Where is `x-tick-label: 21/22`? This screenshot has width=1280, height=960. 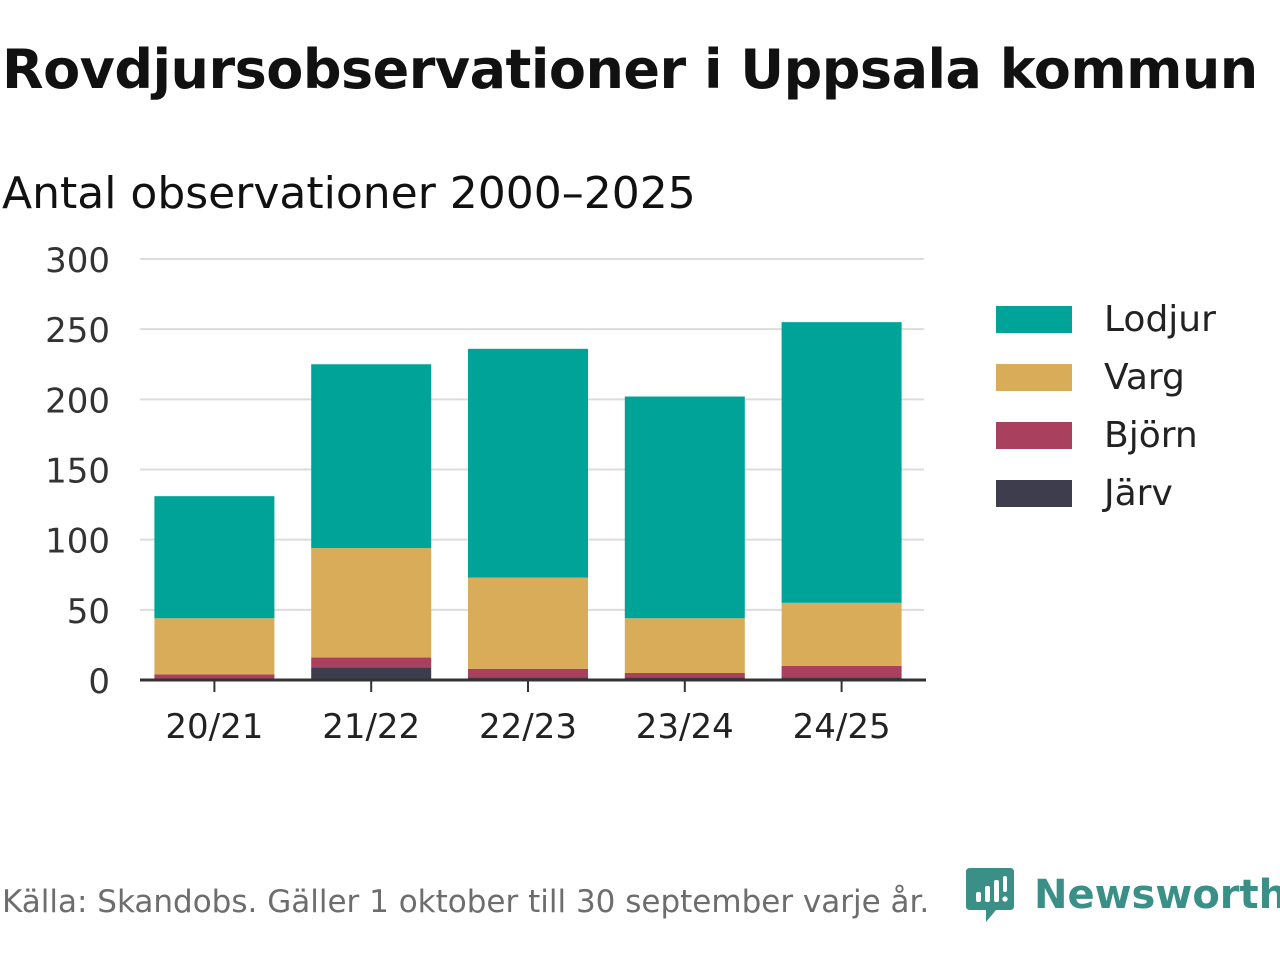
x-tick-label: 21/22 is located at coordinates (371, 727).